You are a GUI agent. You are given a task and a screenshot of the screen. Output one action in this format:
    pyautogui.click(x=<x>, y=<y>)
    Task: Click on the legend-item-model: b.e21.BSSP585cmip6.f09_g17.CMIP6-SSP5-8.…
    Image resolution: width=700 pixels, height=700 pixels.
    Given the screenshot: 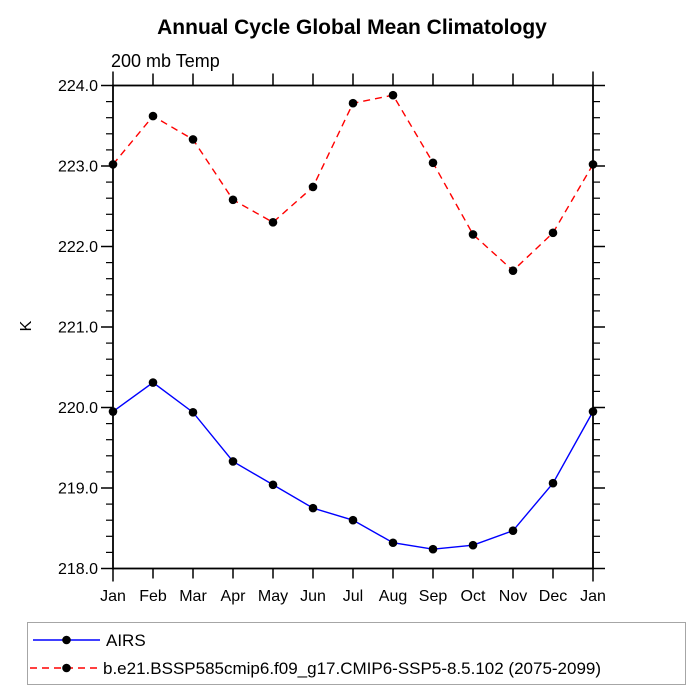 What is the action you would take?
    pyautogui.click(x=315, y=668)
    